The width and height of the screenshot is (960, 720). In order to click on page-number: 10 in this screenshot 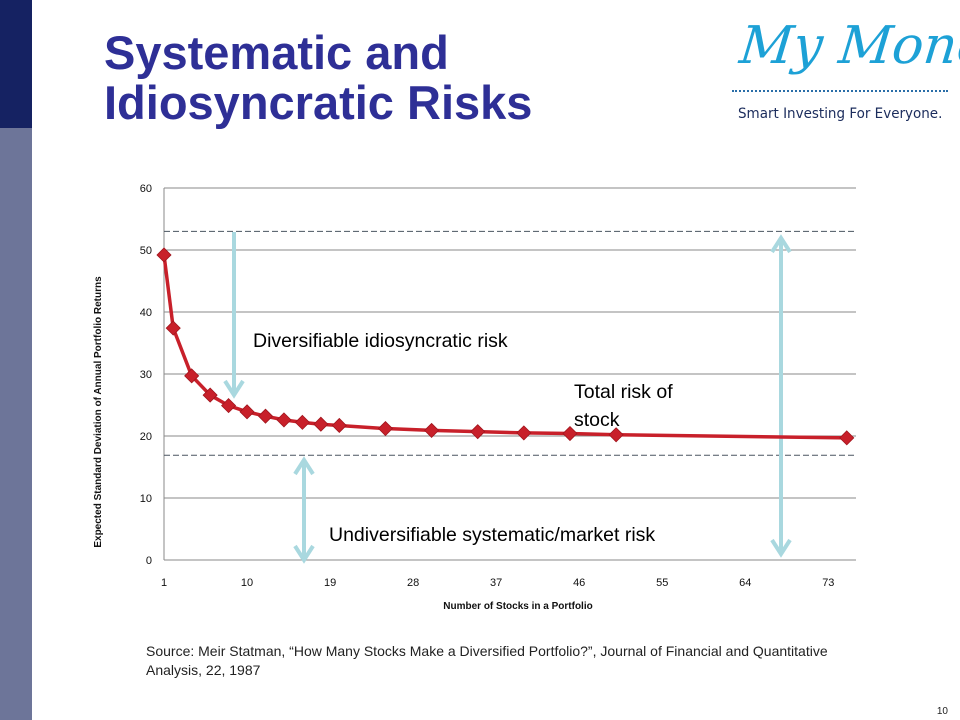, I will do `click(942, 711)`.